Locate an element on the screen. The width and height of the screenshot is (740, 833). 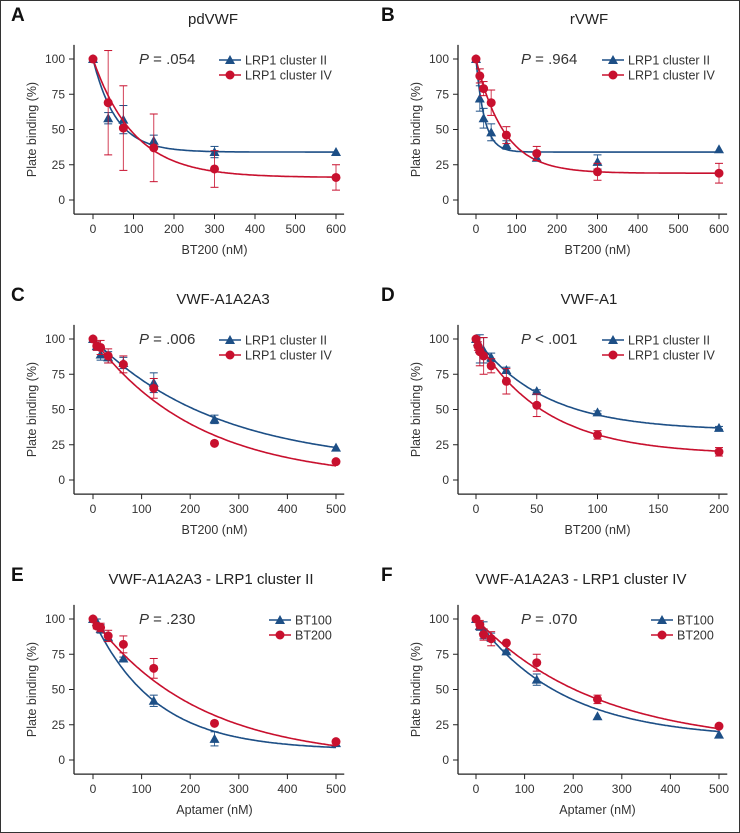
p-value: P = .230 is located at coordinates (167, 619).